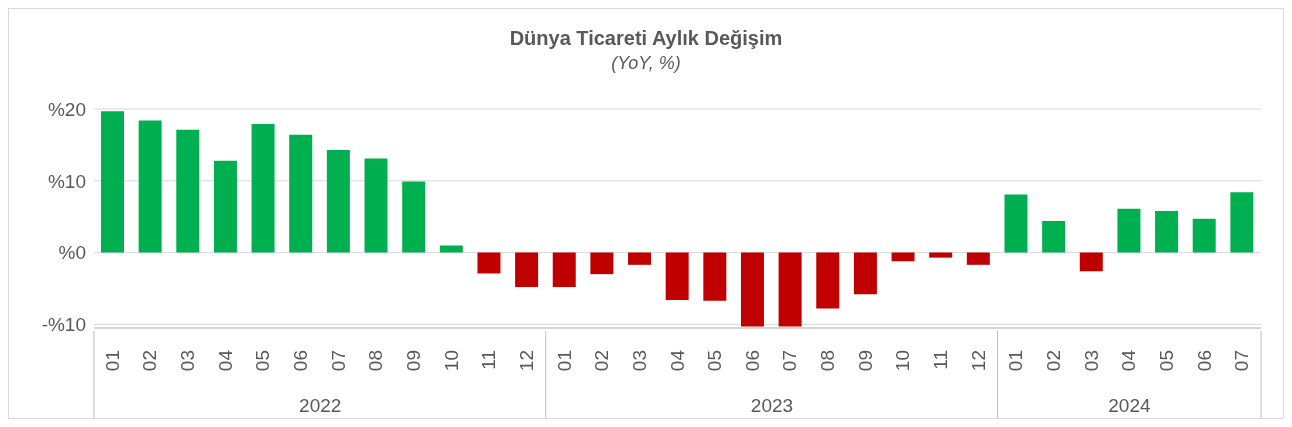  Describe the element at coordinates (66, 181) in the screenshot. I see `y-tick-label: %10` at that location.